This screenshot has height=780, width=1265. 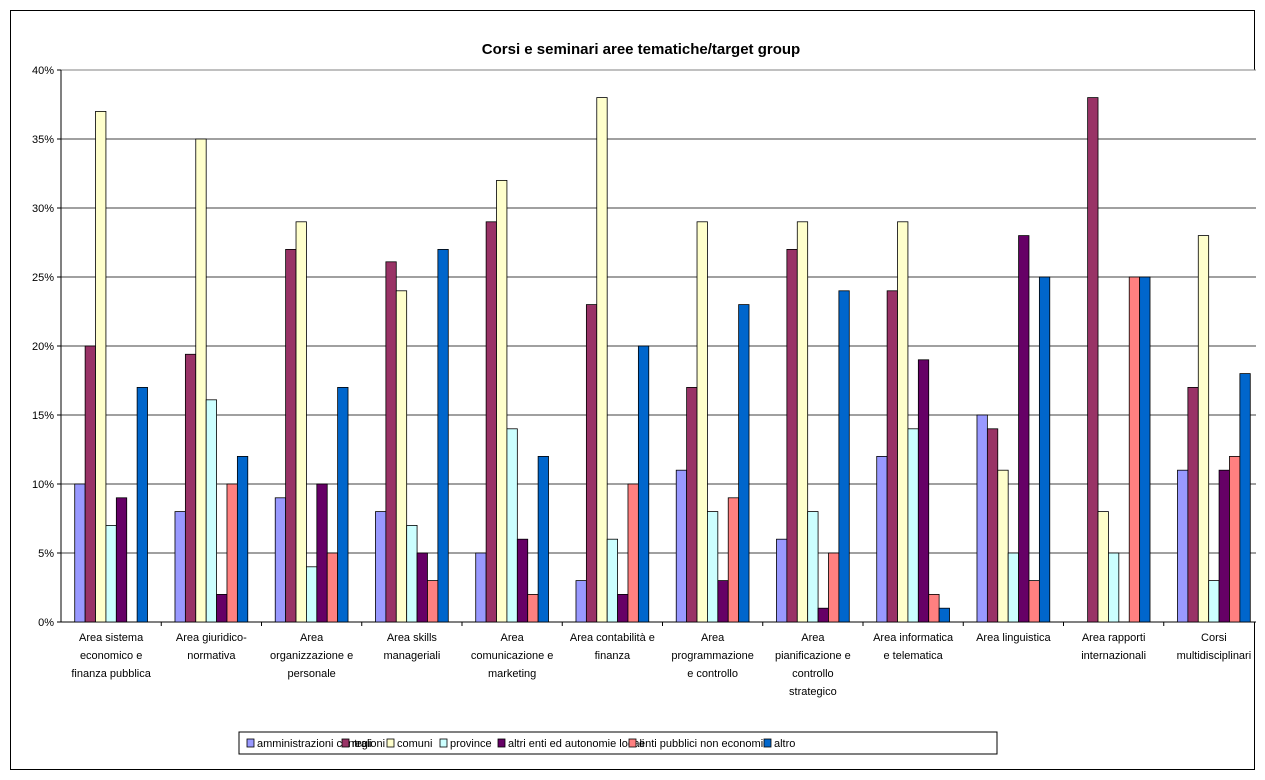 I want to click on x-category-label: Area linguistica, so click(x=1013, y=638).